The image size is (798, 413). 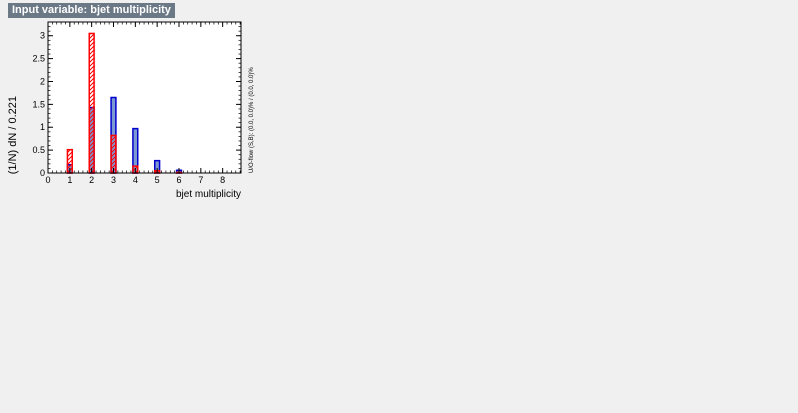 What do you see at coordinates (200, 180) in the screenshot?
I see `x-tick-label: 7` at bounding box center [200, 180].